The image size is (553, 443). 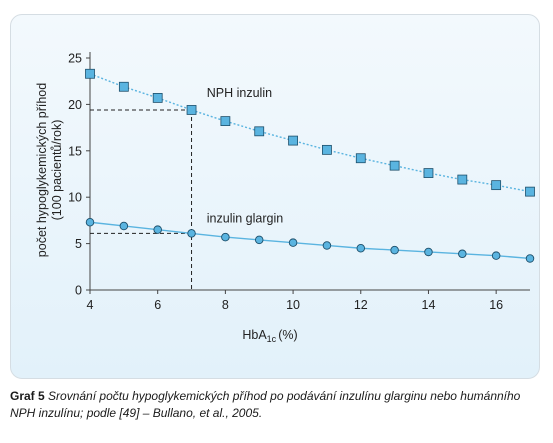 I want to click on x-axis-label-sub: 1c, so click(x=272, y=339).